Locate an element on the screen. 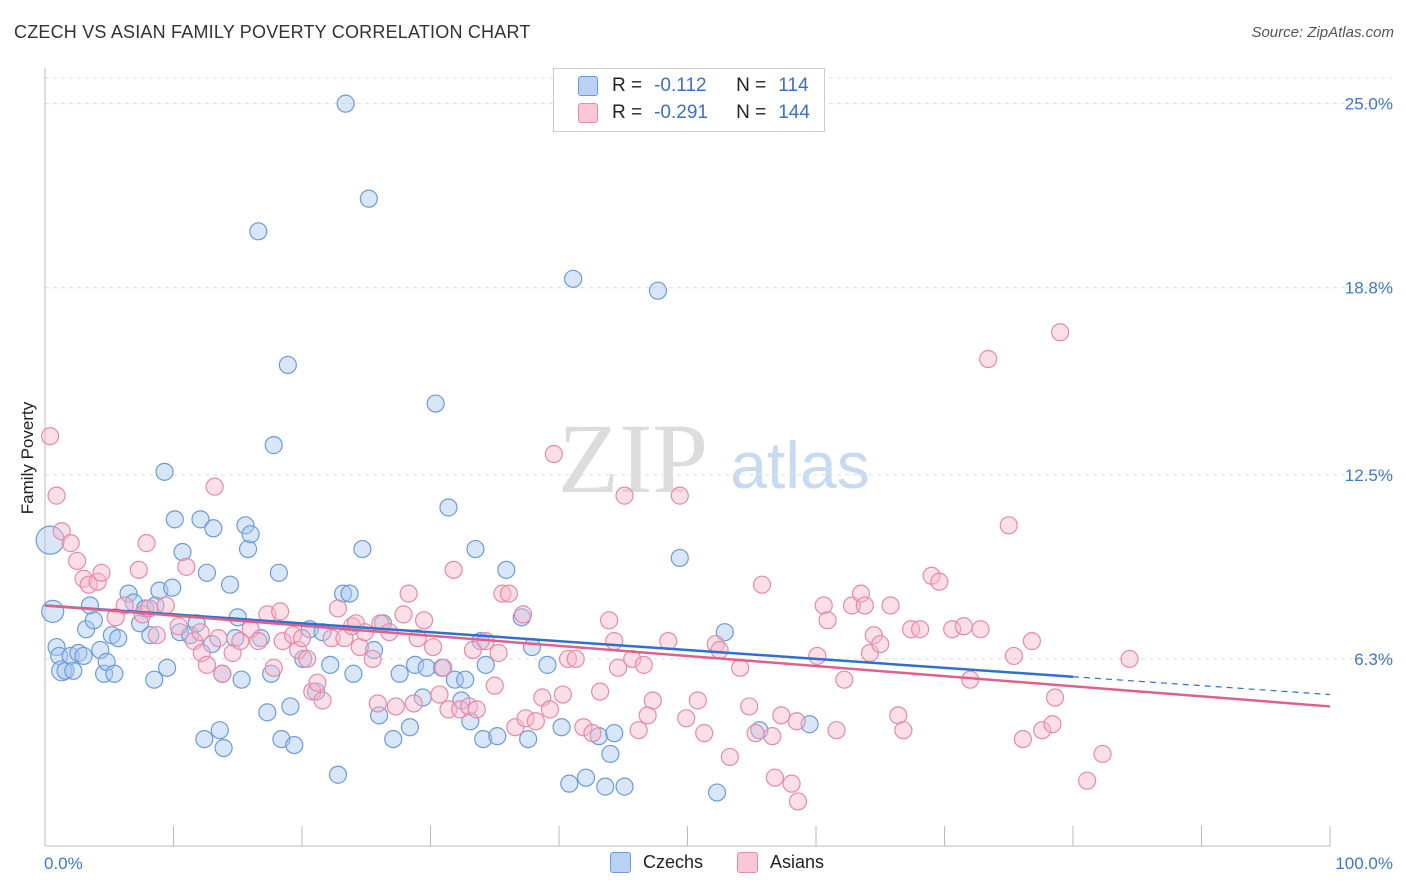  legend-item-czechs: Czechs is located at coordinates (656, 862).